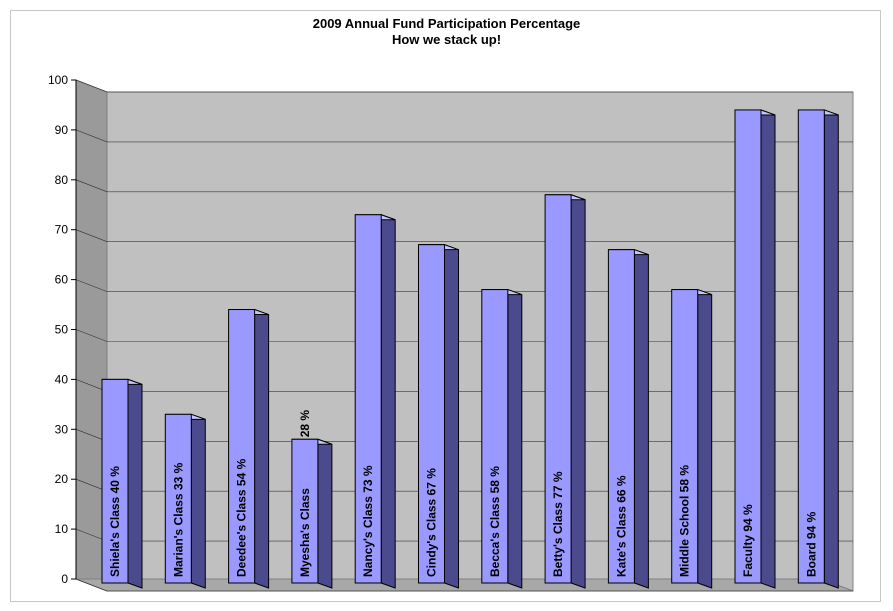 This screenshot has width=893, height=611. I want to click on y-tick-label: 50, so click(62, 330).